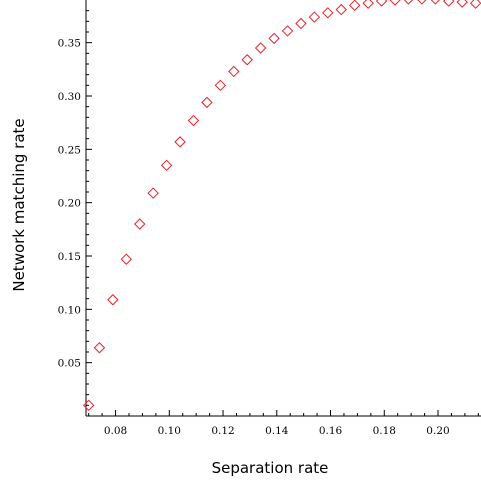  What do you see at coordinates (115, 431) in the screenshot?
I see `x-tick-label: 0.08` at bounding box center [115, 431].